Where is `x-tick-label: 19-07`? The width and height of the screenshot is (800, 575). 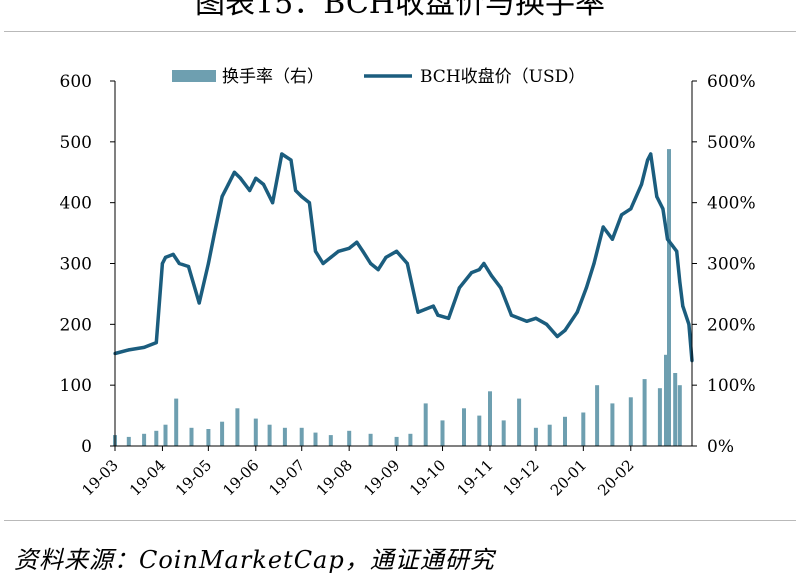
x-tick-label: 19-07 is located at coordinates (286, 477).